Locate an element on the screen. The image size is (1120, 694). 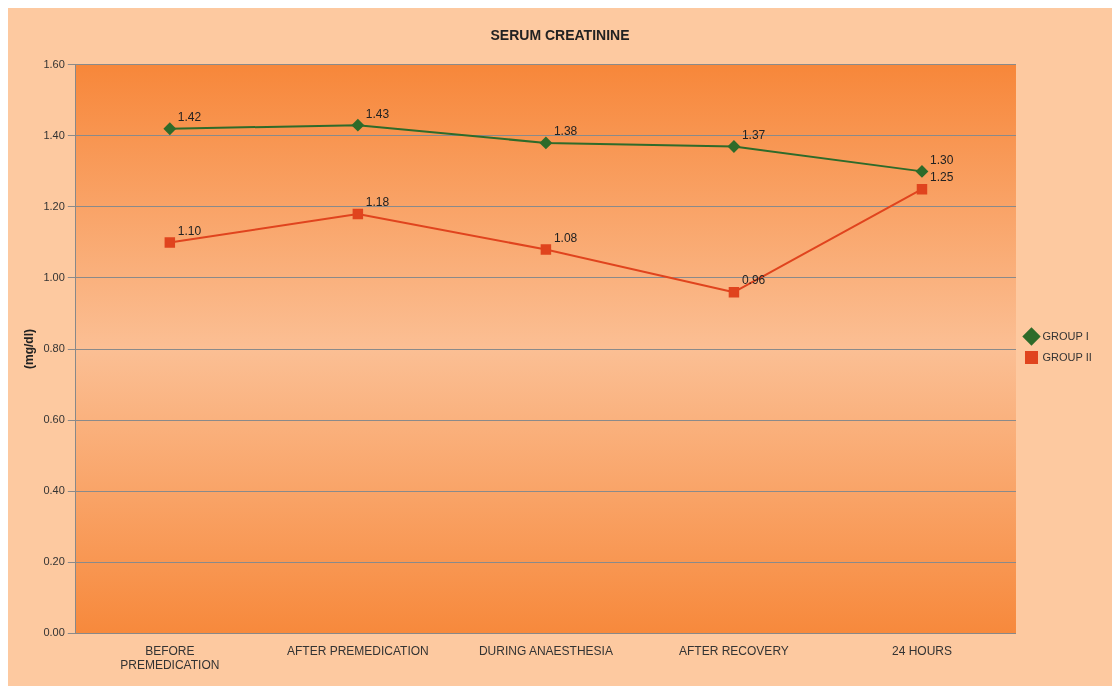
data-label: 1.37 is located at coordinates (753, 134).